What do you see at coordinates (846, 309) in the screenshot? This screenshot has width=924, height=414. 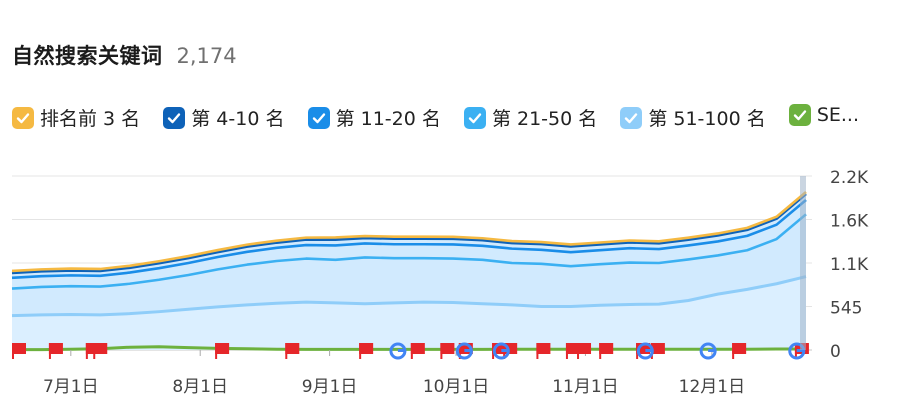 I see `y-tick-label: 545` at bounding box center [846, 309].